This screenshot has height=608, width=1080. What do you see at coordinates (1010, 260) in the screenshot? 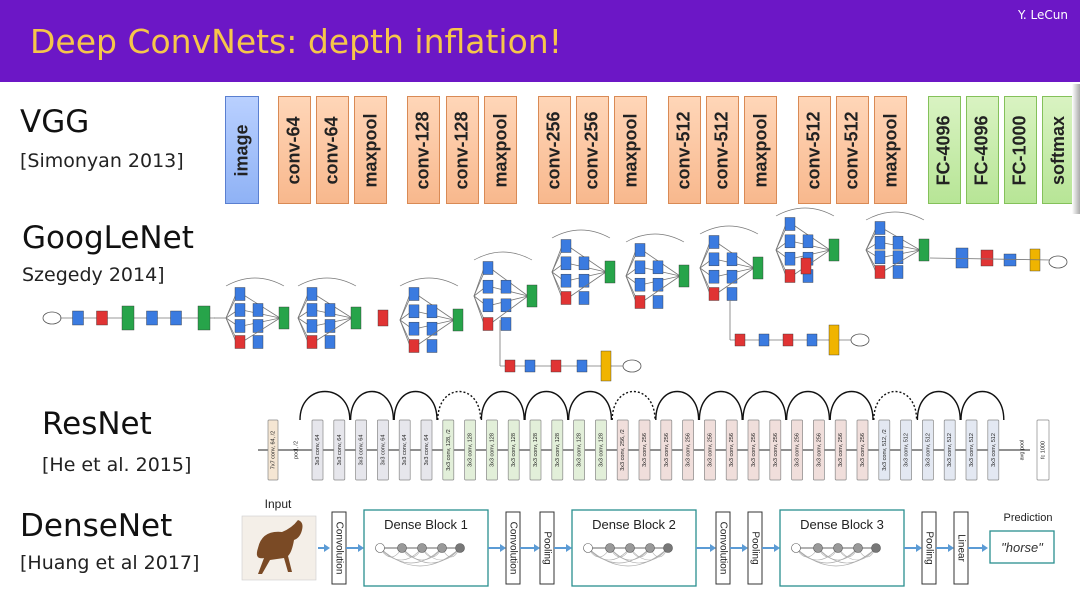
I see `googlenet-fc` at bounding box center [1010, 260].